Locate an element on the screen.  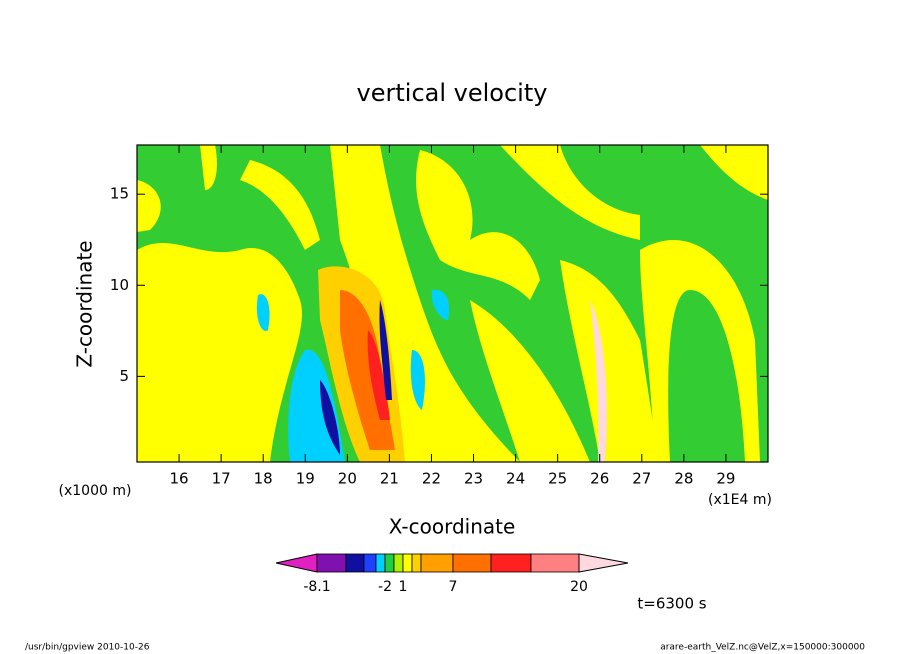
x-axis-title: X-coordinate is located at coordinates (452, 527).